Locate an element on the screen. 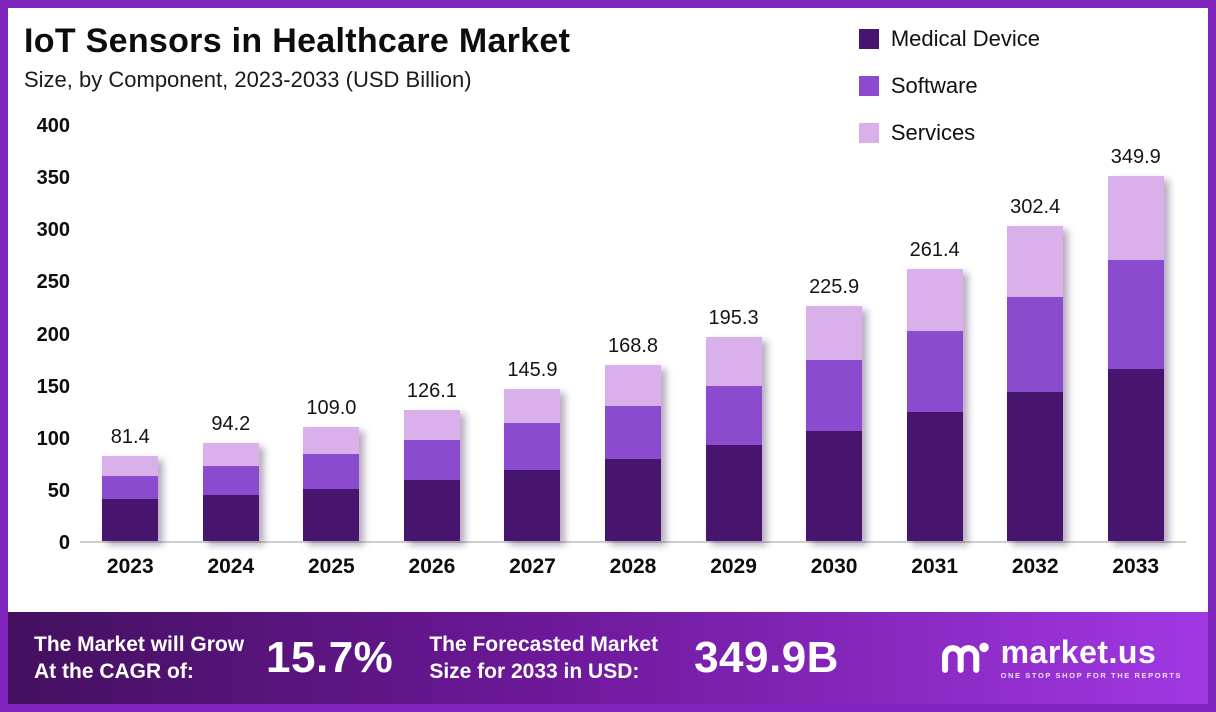 The height and width of the screenshot is (712, 1216). bar-2029: 195.3 is located at coordinates (733, 333).